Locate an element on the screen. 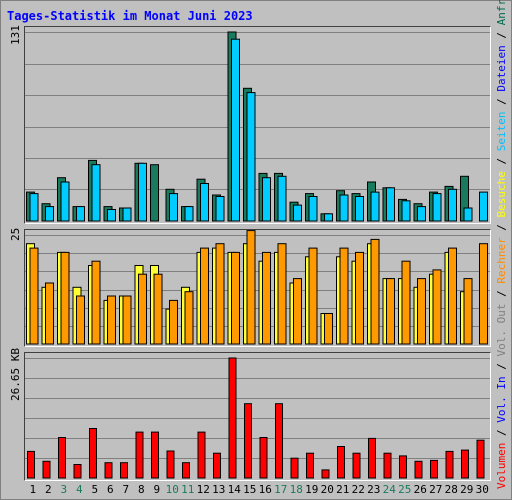 This screenshot has height=500, width=512. x-tick-label-day-23: 23 is located at coordinates (374, 489).